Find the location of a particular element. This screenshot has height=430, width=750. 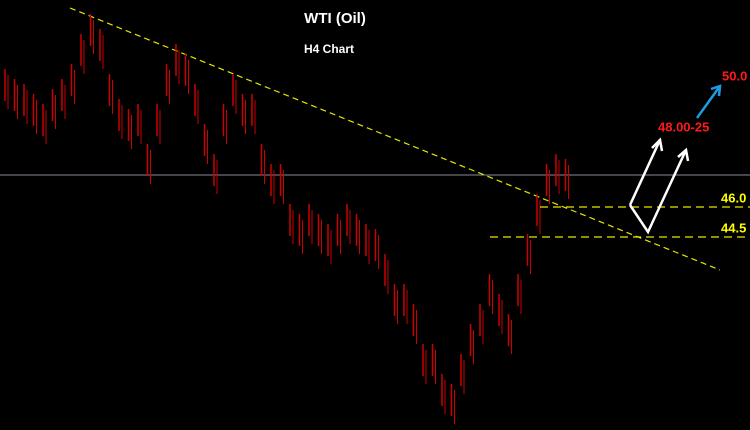

target-label: 50.0 is located at coordinates (734, 75).